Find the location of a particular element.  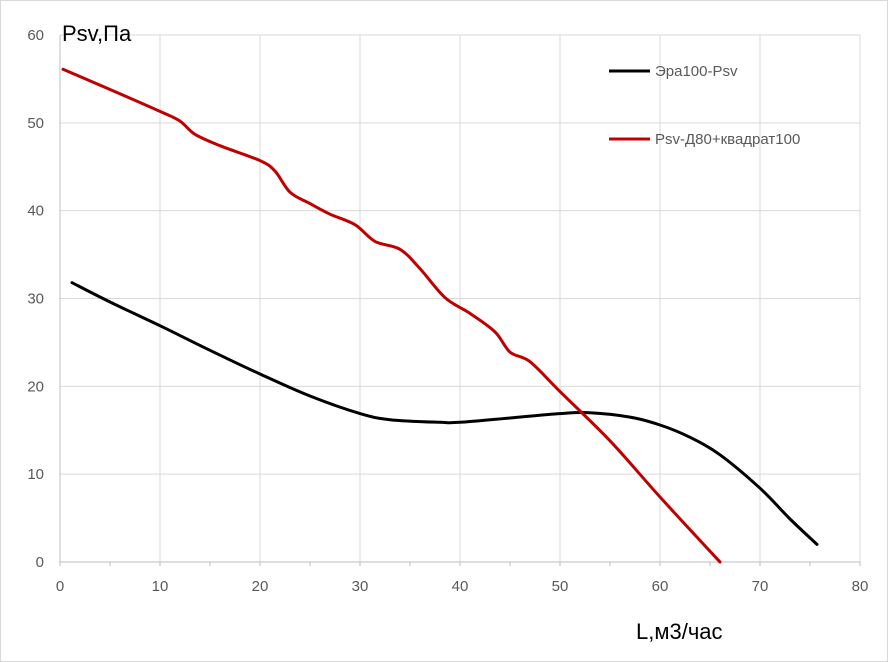

x-tick-label: 60 is located at coordinates (660, 586).